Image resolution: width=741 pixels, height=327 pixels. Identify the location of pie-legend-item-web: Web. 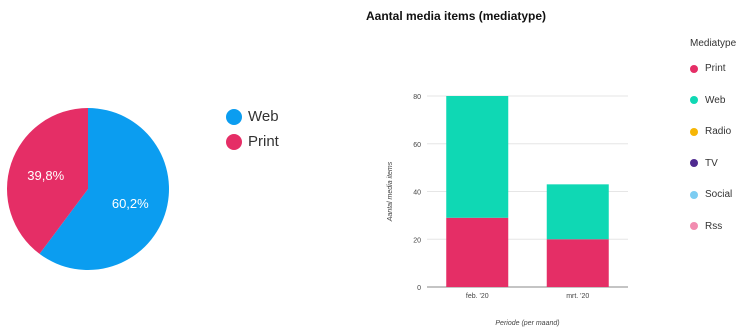
(252, 116).